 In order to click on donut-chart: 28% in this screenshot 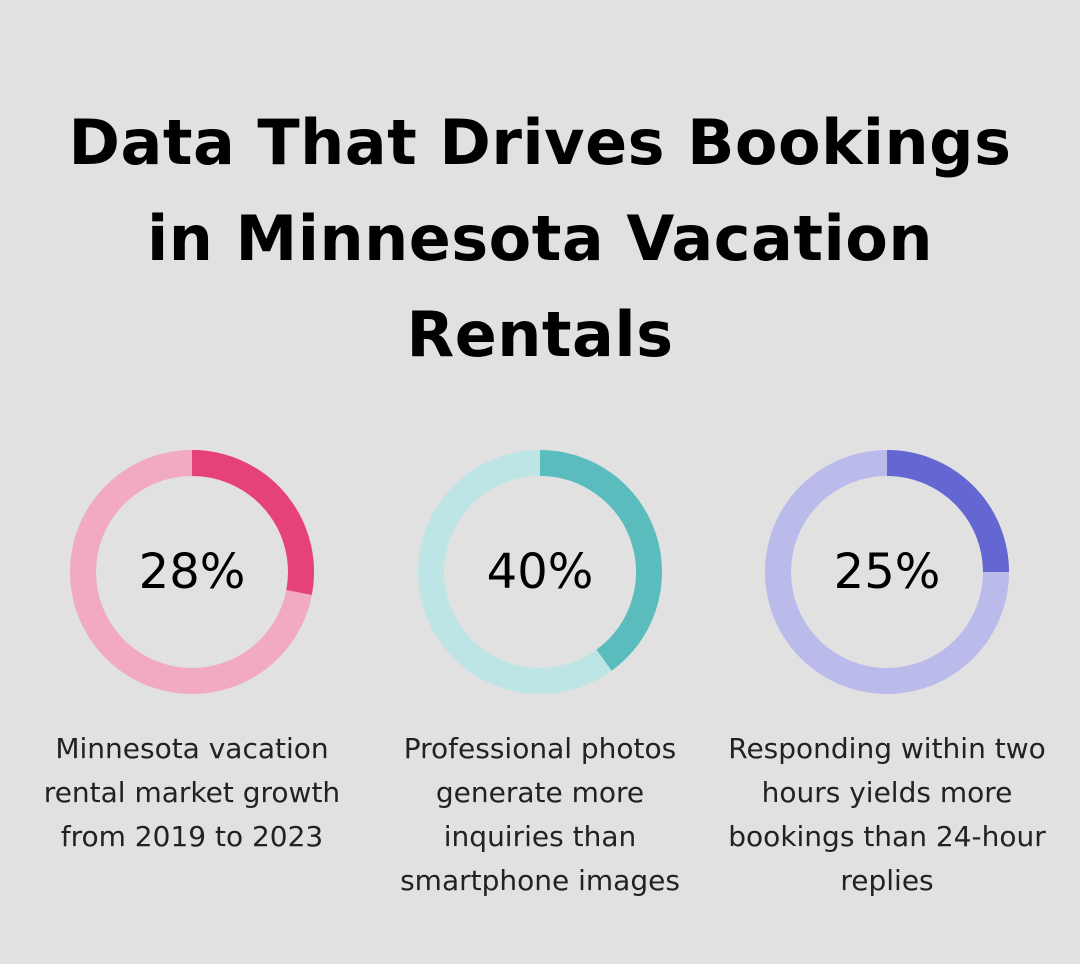, I will do `click(192, 572)`.